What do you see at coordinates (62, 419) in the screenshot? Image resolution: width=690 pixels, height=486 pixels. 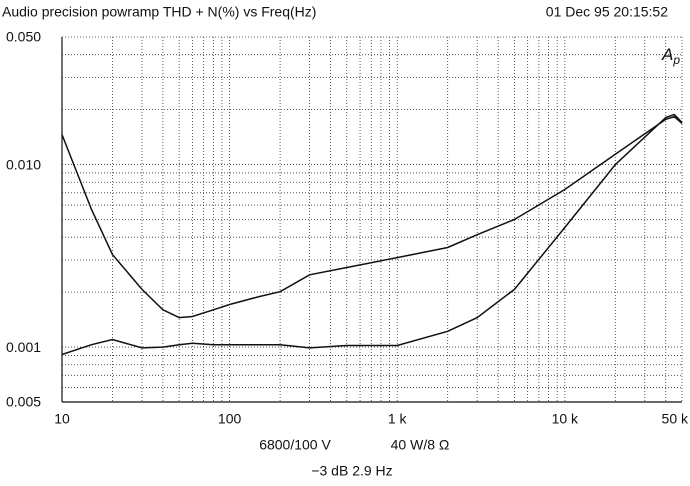 I see `x-tick-label: 10` at bounding box center [62, 419].